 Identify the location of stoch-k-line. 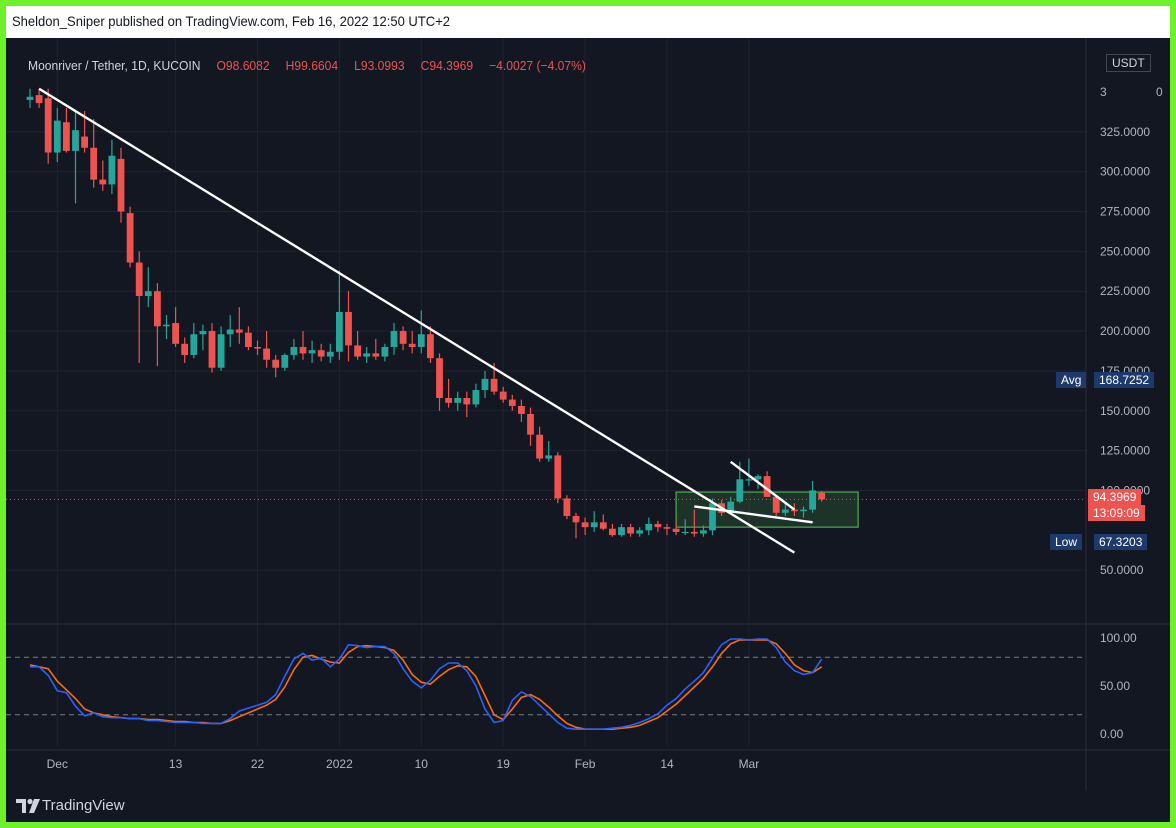
(426, 684).